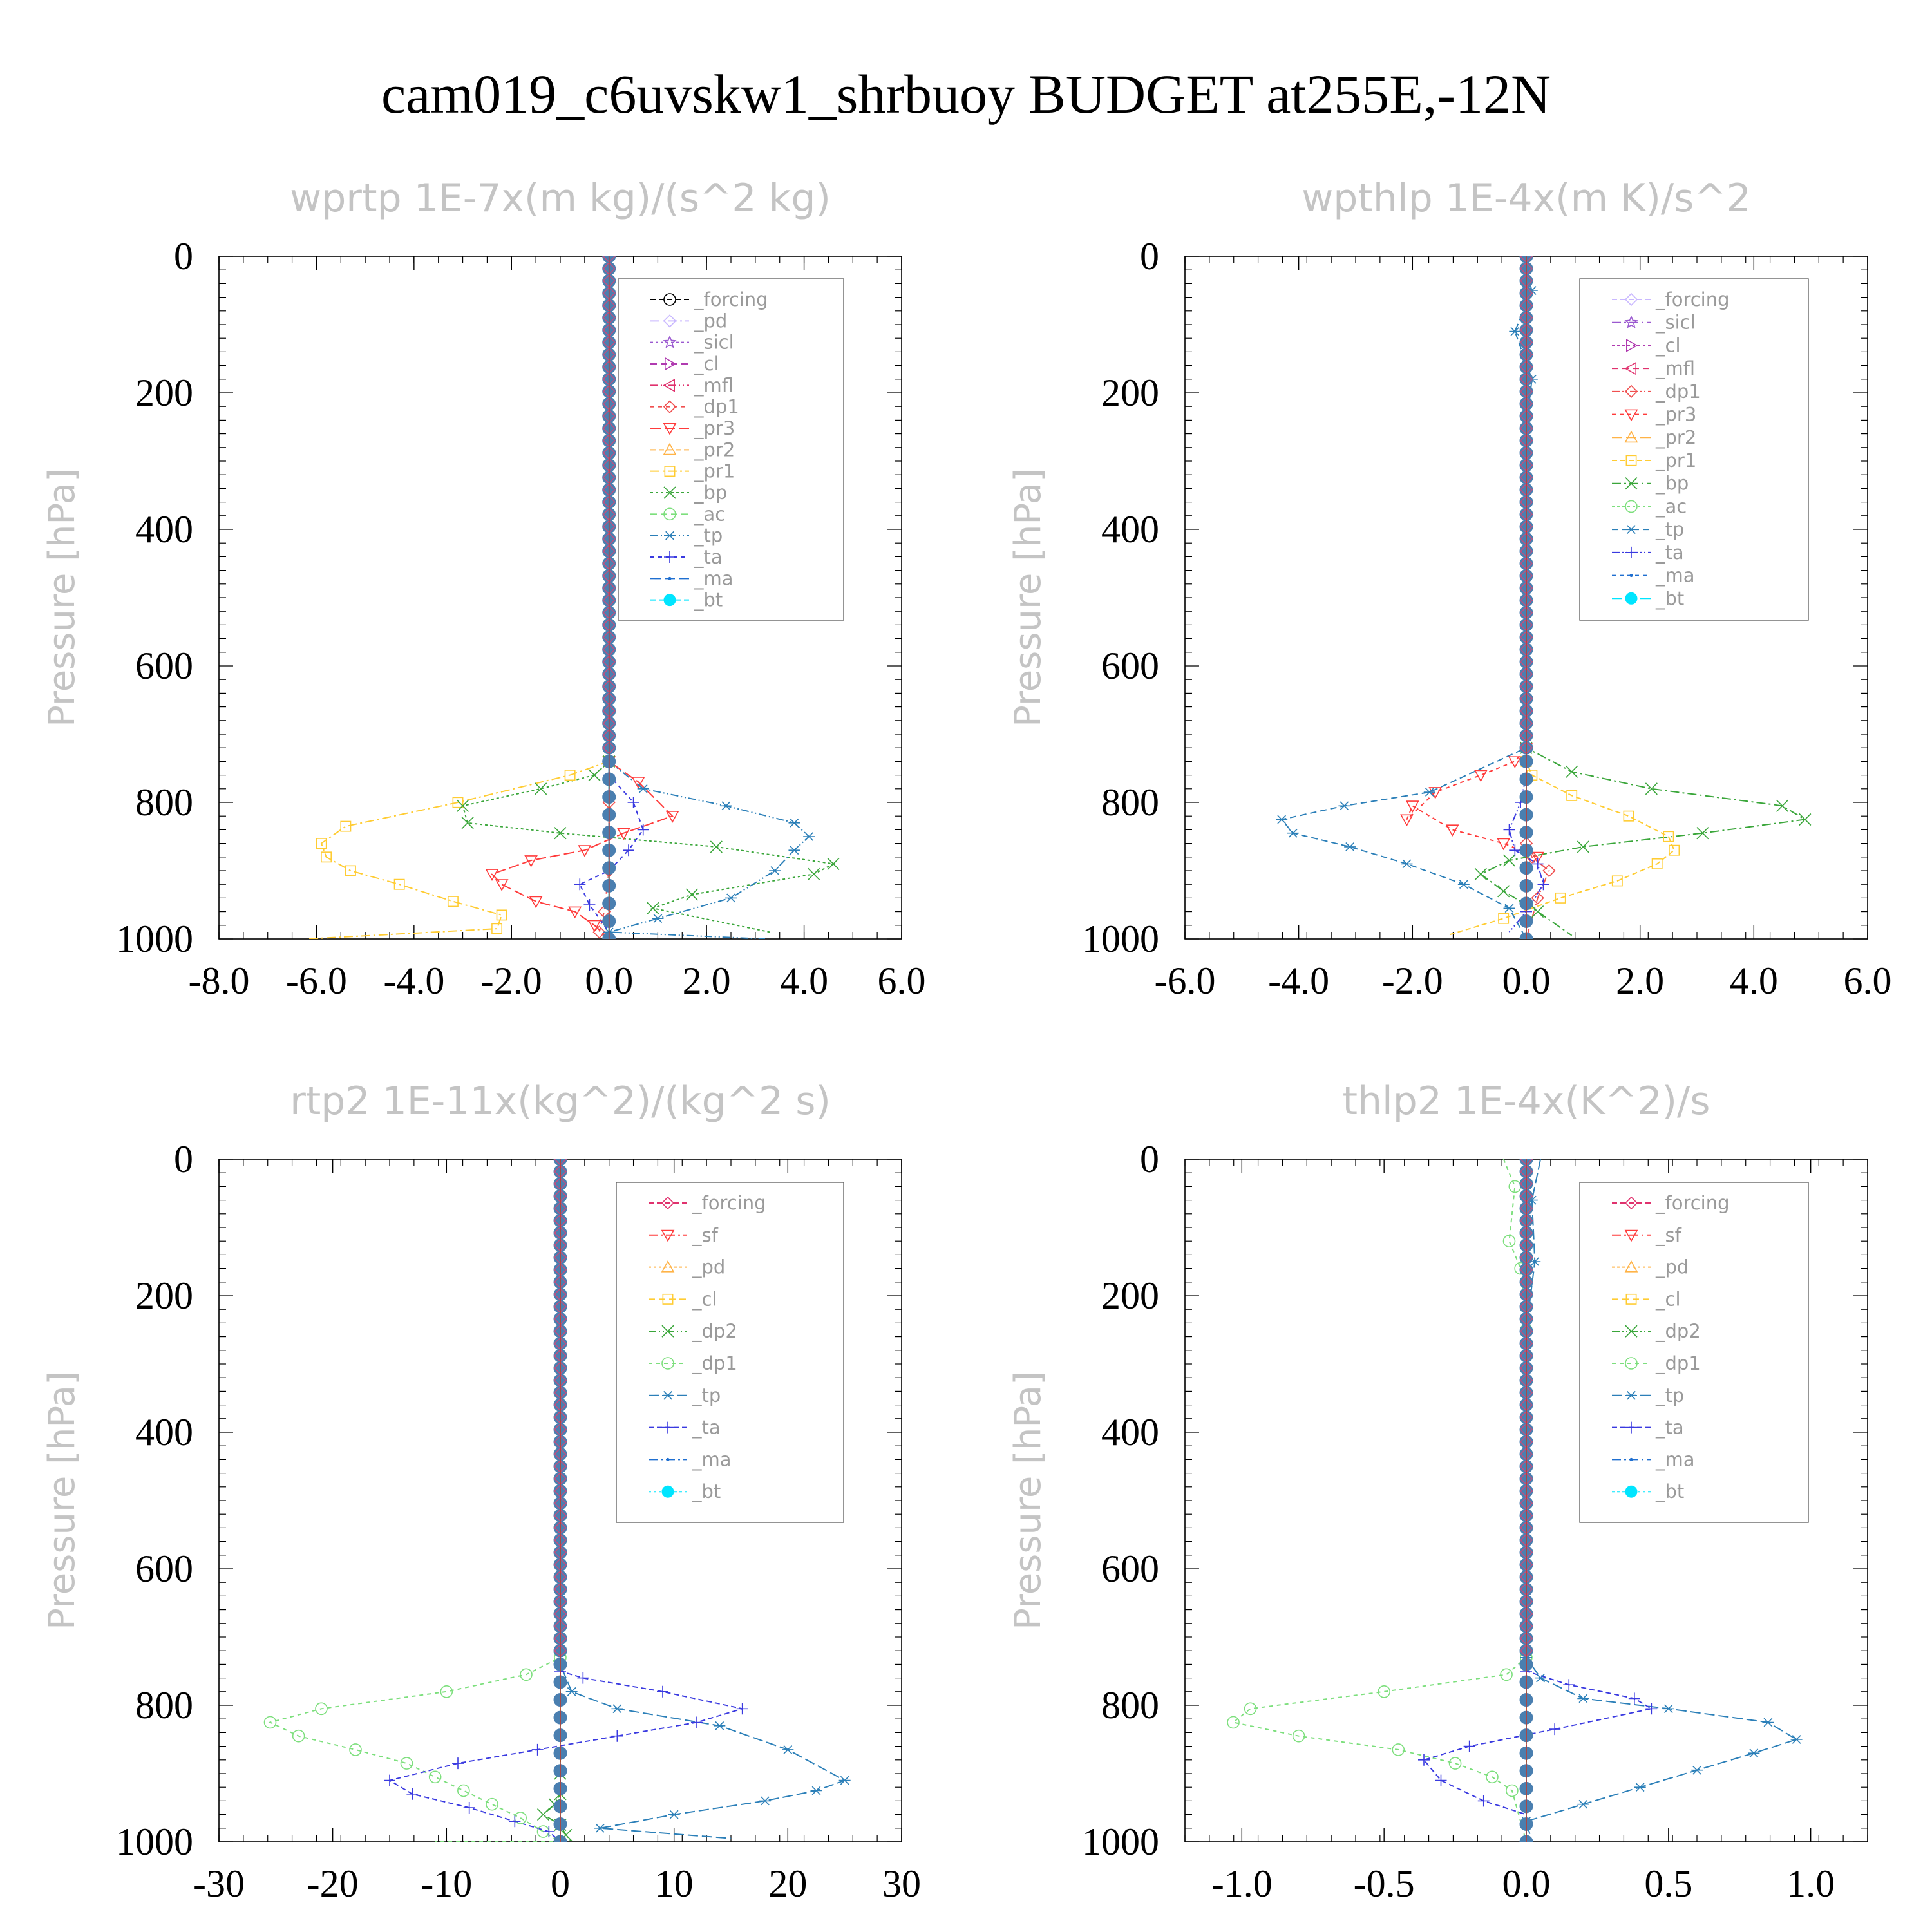 The image size is (1932, 1932). What do you see at coordinates (714, 343) in the screenshot?
I see `legend-label: _sicl` at bounding box center [714, 343].